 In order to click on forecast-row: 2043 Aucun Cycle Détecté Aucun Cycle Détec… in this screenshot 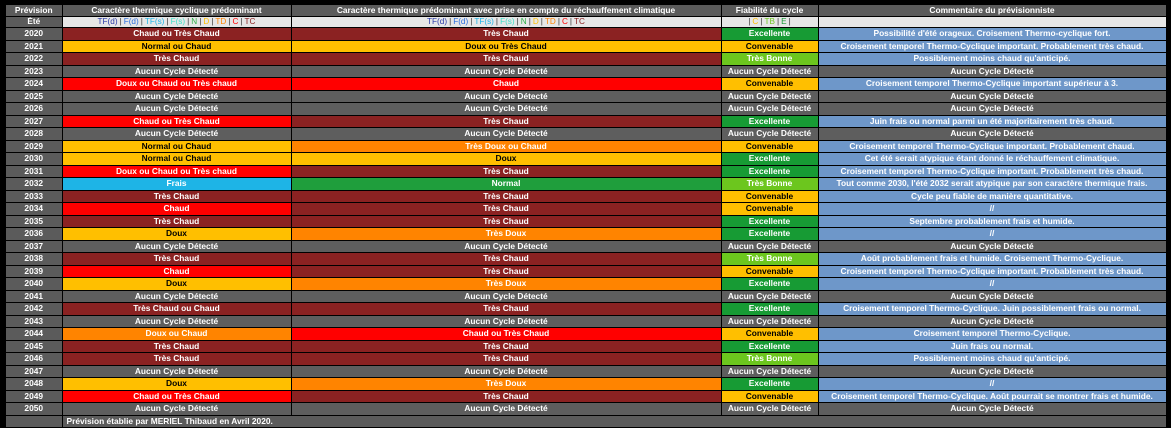, I will do `click(586, 321)`.